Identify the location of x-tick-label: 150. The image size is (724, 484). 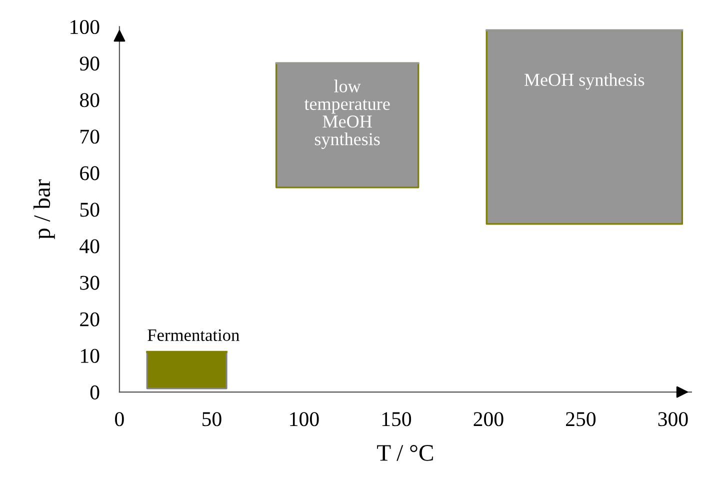
(397, 419).